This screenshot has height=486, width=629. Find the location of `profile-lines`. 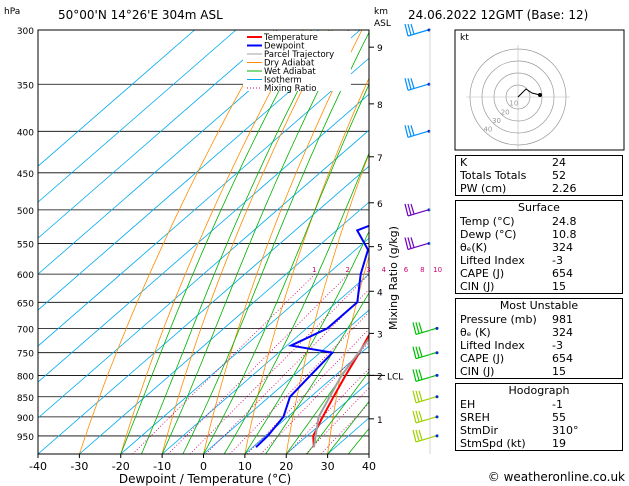

profile-lines is located at coordinates (312, 336).